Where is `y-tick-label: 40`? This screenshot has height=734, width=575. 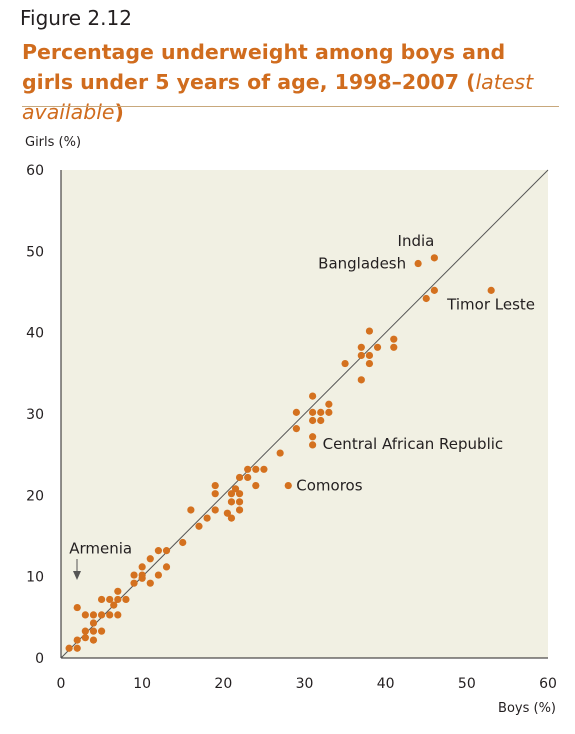 y-tick-label: 40 is located at coordinates (35, 334).